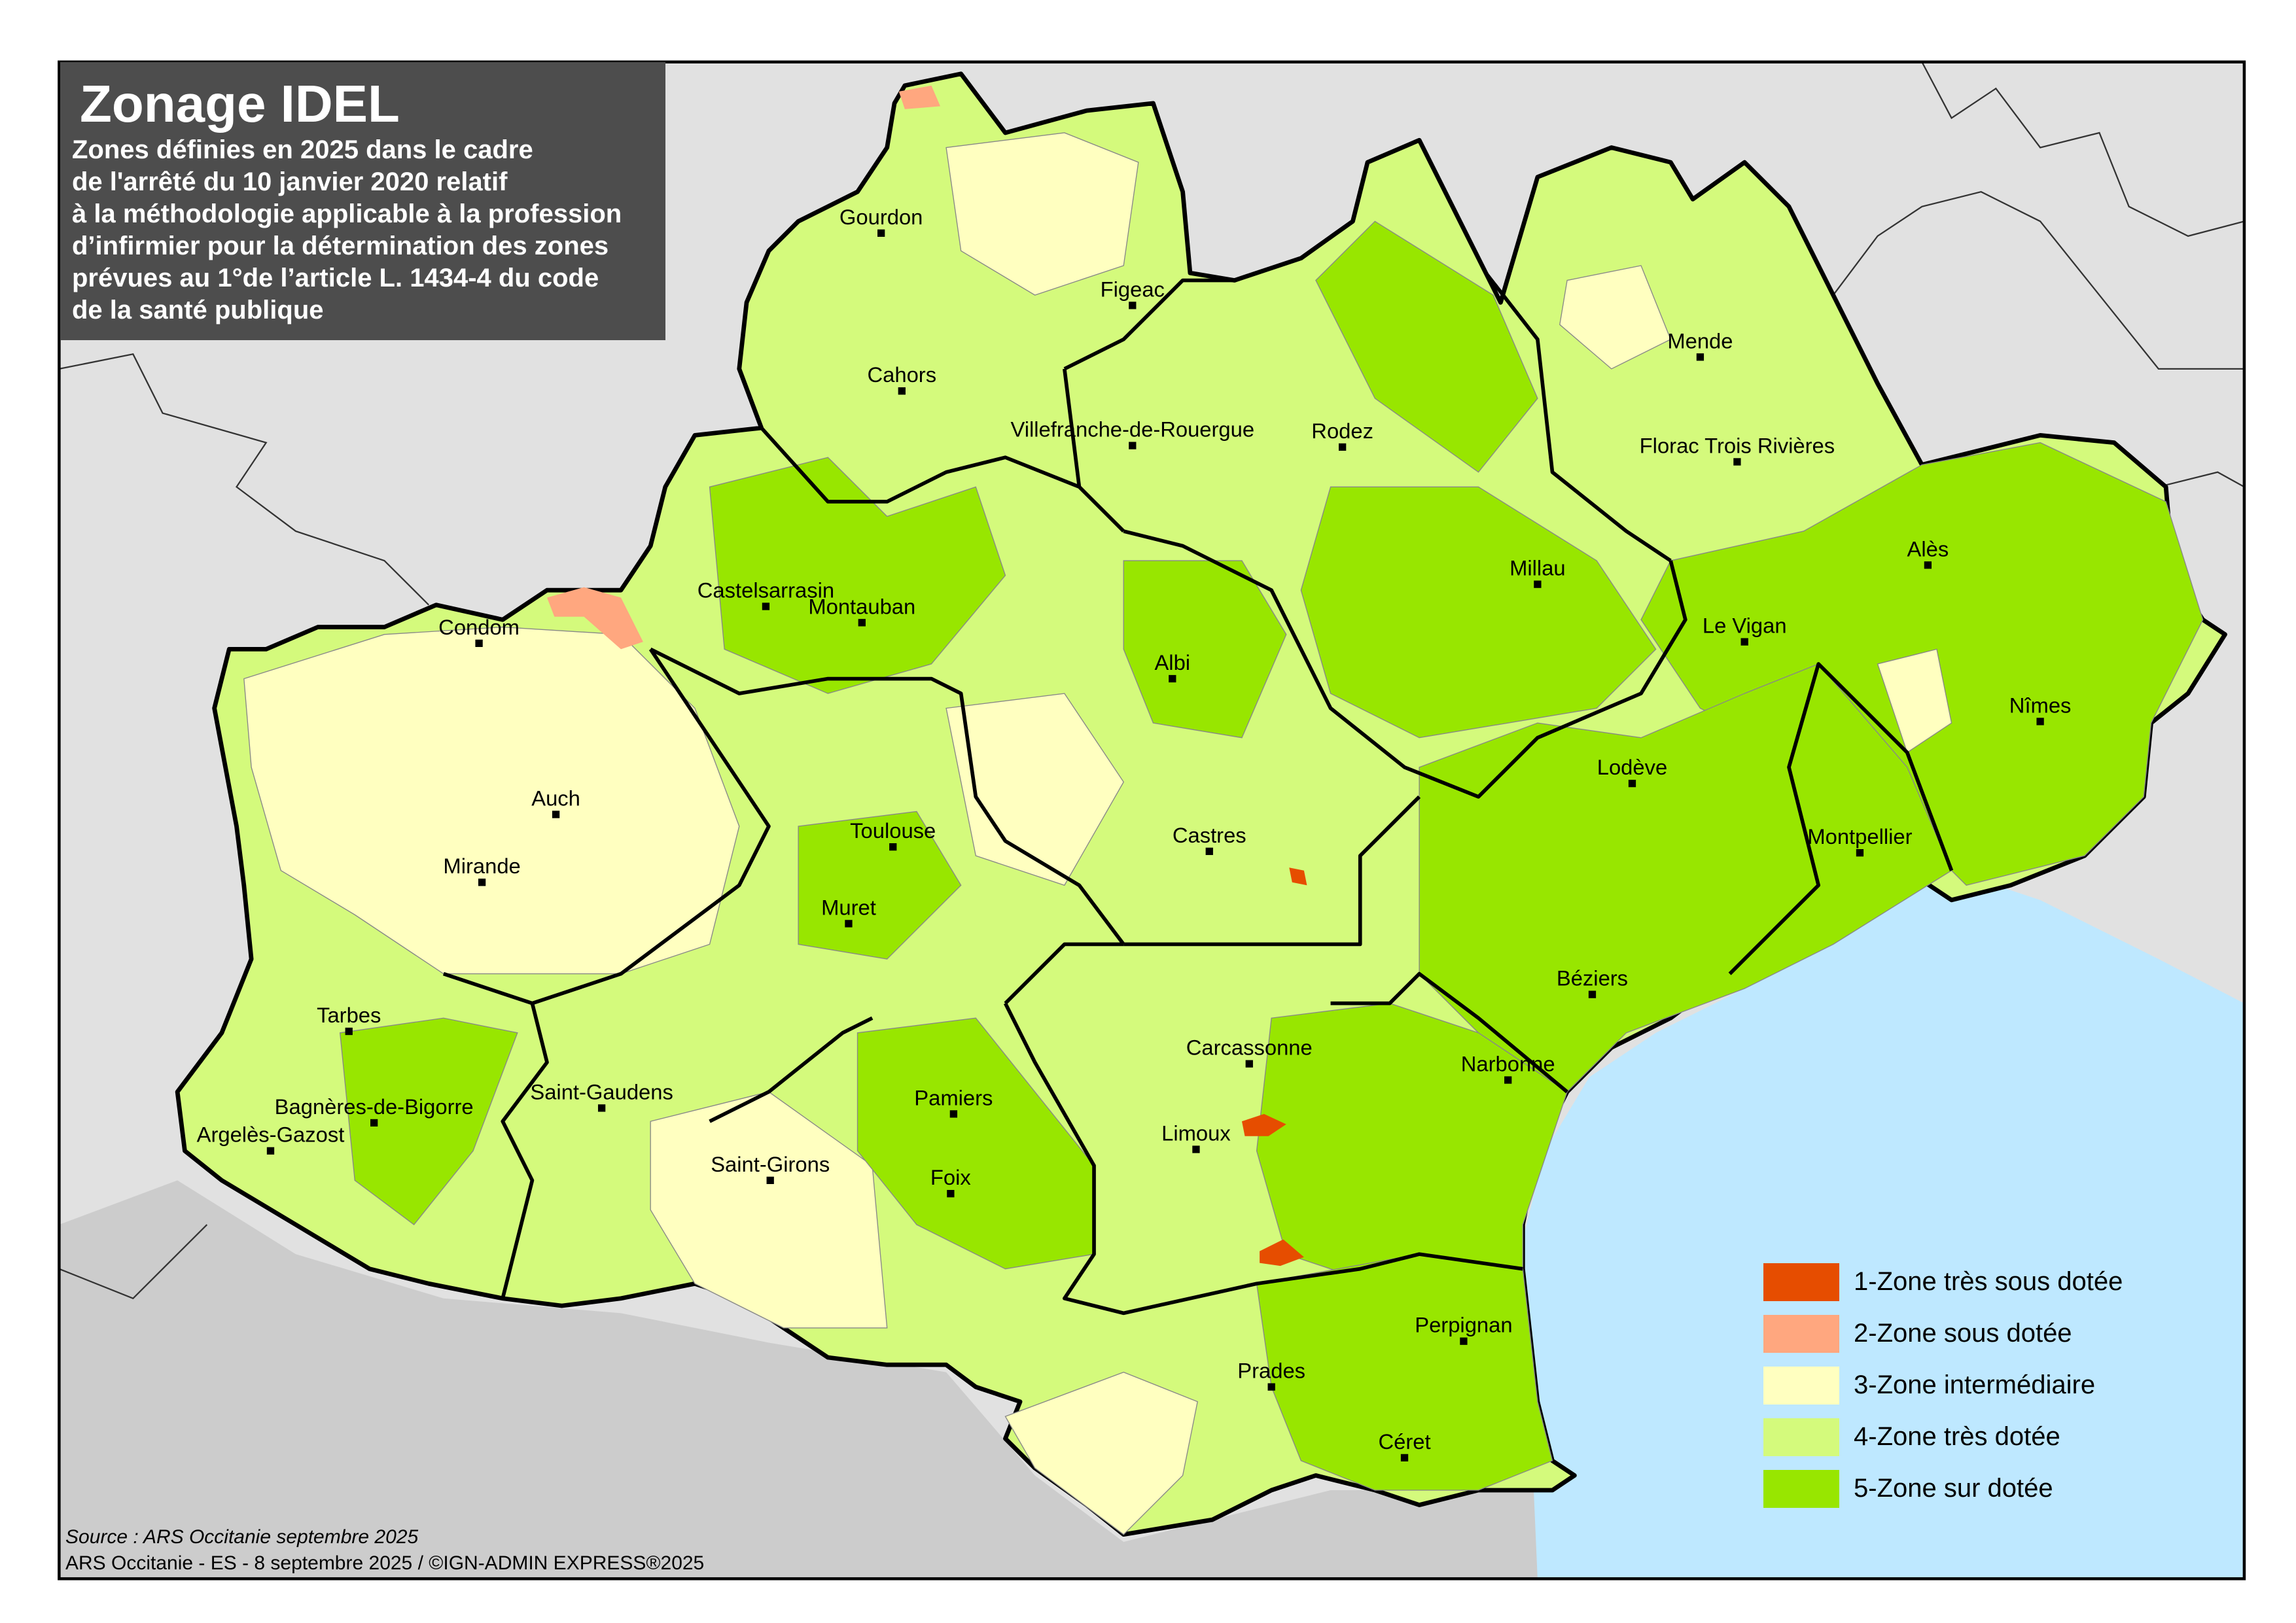 This screenshot has width=2296, height=1623. I want to click on city-label: Carcassonne, so click(1250, 1048).